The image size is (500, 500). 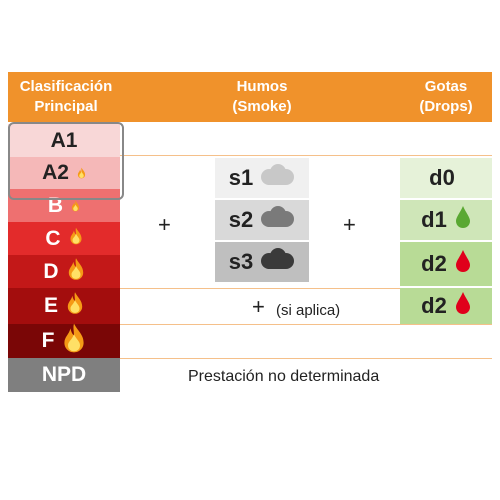 I want to click on highlight-frame-a1-a2, so click(x=66, y=161).